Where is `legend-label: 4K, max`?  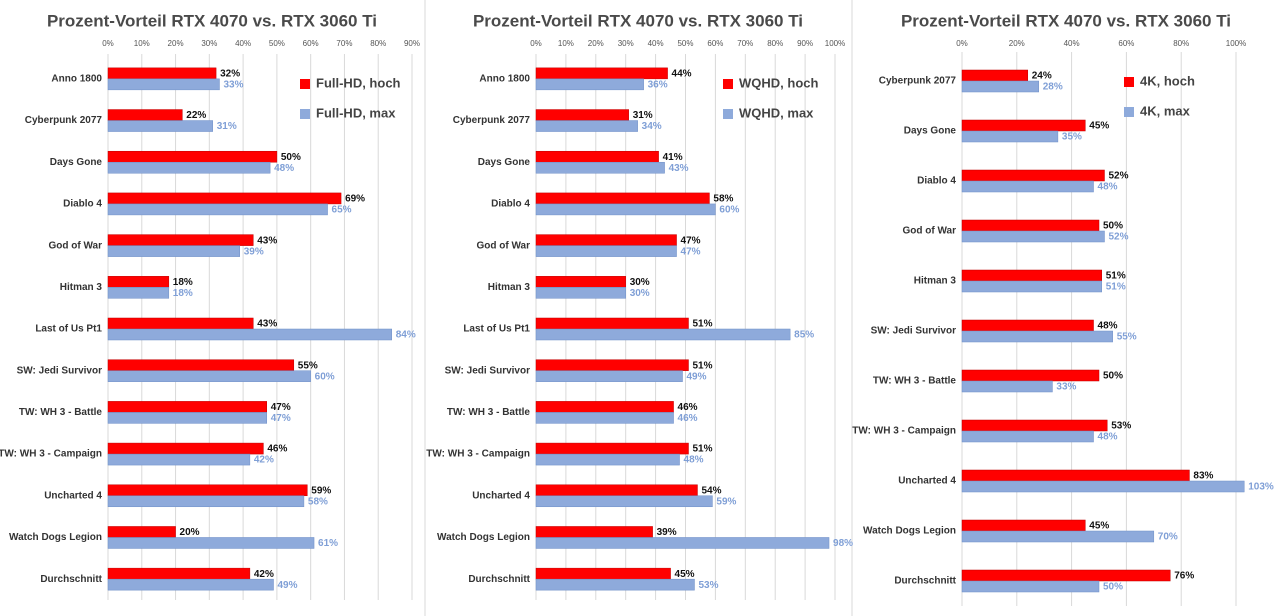
legend-label: 4K, max is located at coordinates (1165, 110).